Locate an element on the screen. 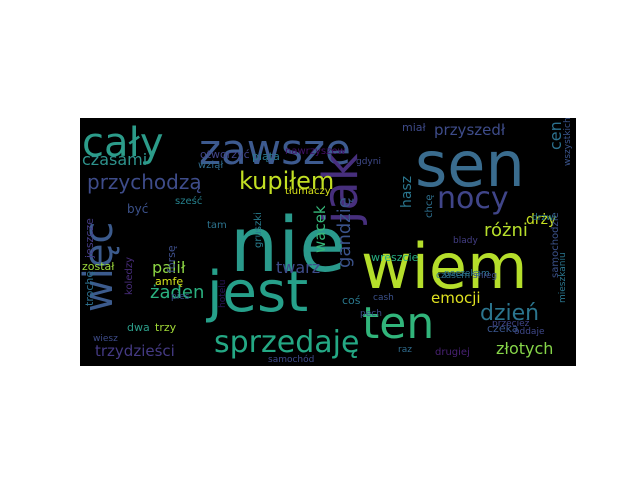 The width and height of the screenshot is (640, 480). word-9: sprzedaję is located at coordinates (286, 342).